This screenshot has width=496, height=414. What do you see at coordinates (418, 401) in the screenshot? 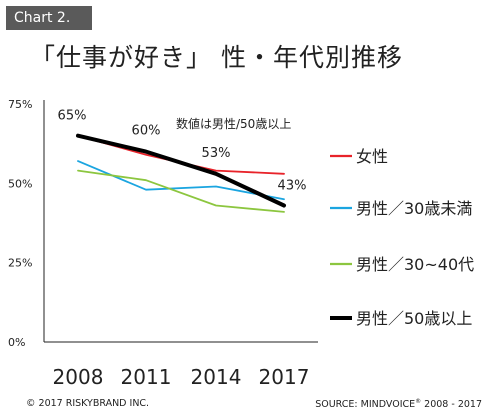
I see `registered-mark: ®` at bounding box center [418, 401].